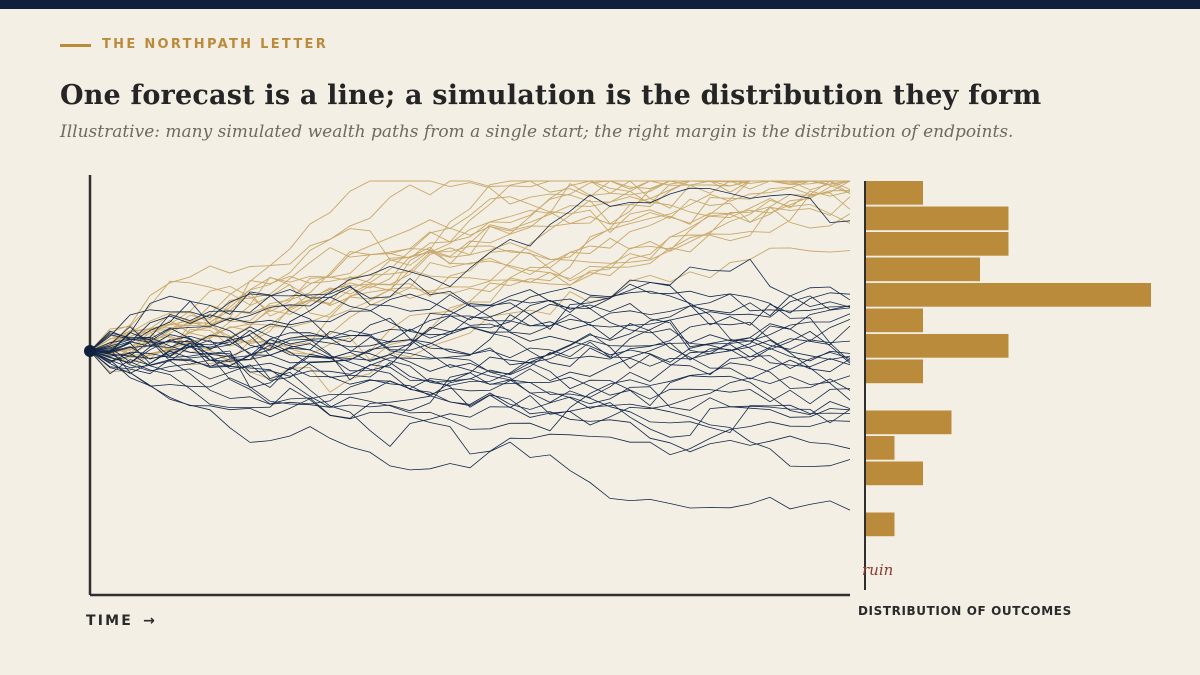 The width and height of the screenshot is (1200, 675). What do you see at coordinates (215, 44) in the screenshot?
I see `publication-name: THE NORTHPATH LETTER` at bounding box center [215, 44].